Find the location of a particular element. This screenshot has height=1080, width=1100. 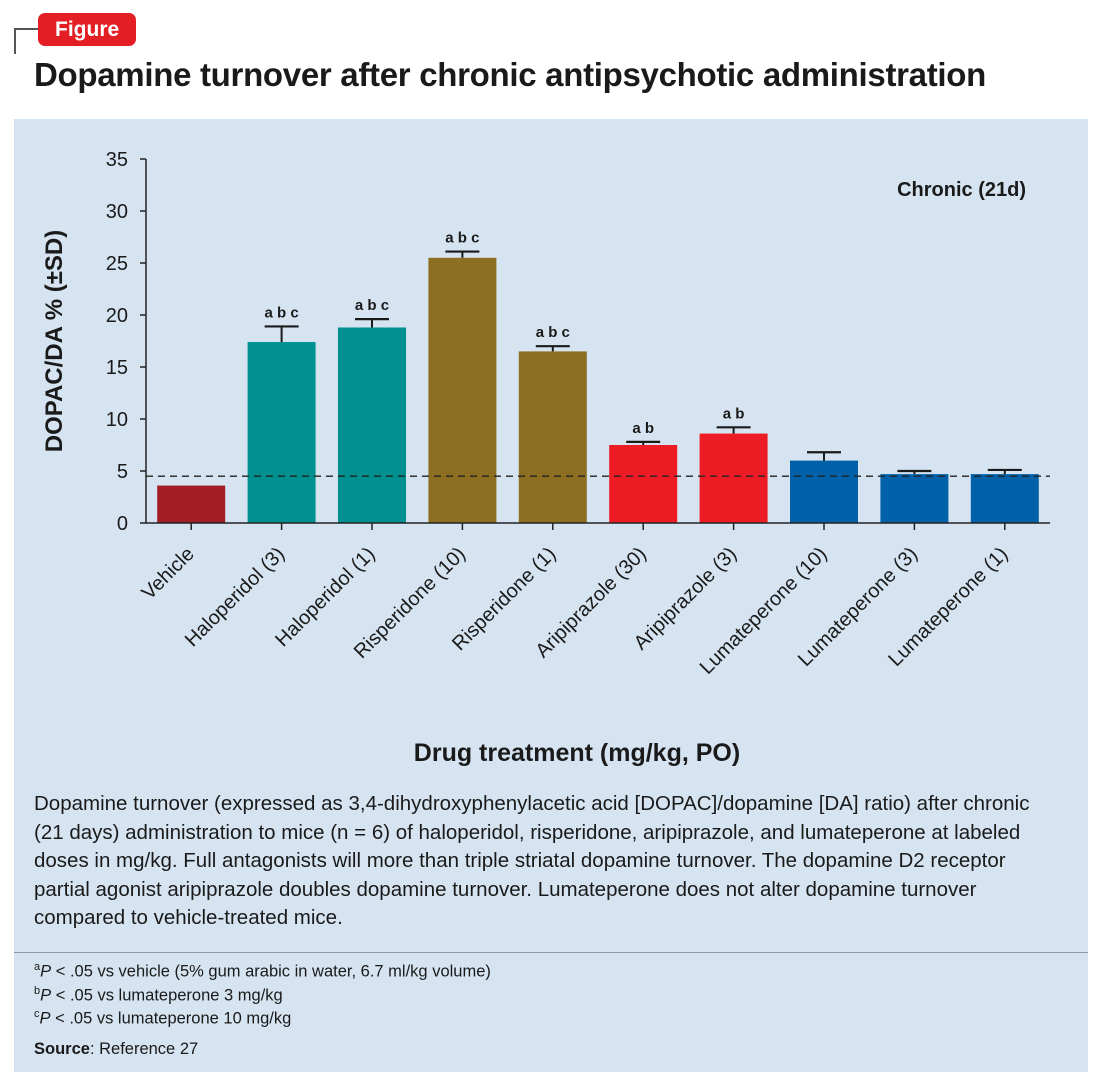

y-tick-label: 30 is located at coordinates (117, 212).